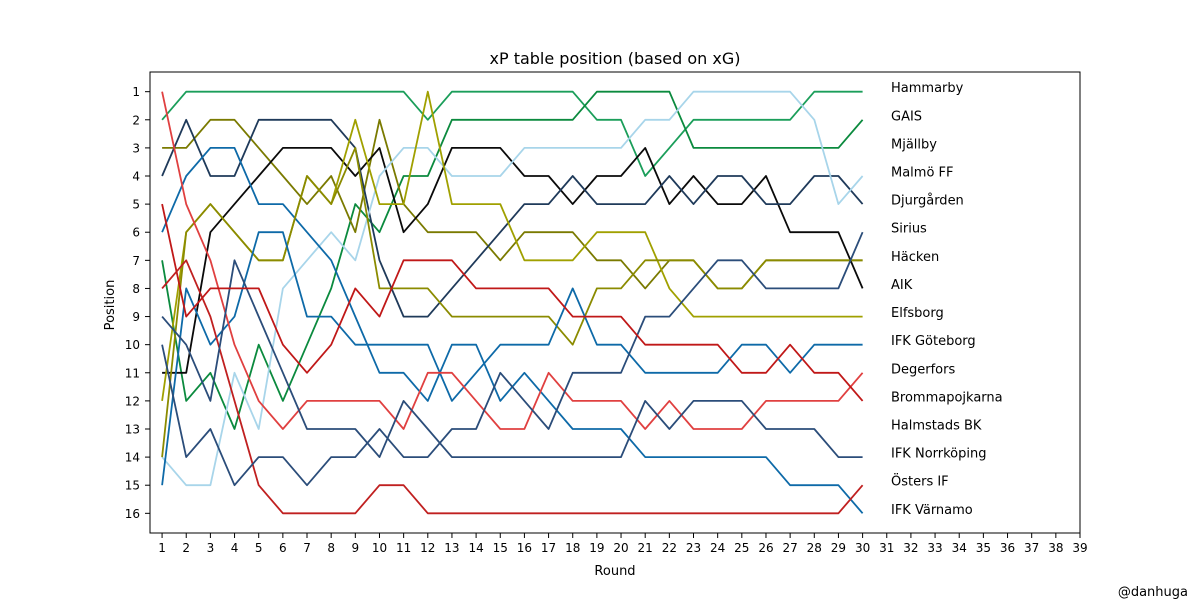 Image resolution: width=1200 pixels, height=600 pixels. Describe the element at coordinates (132, 345) in the screenshot. I see `y-tick-label: 10` at that location.